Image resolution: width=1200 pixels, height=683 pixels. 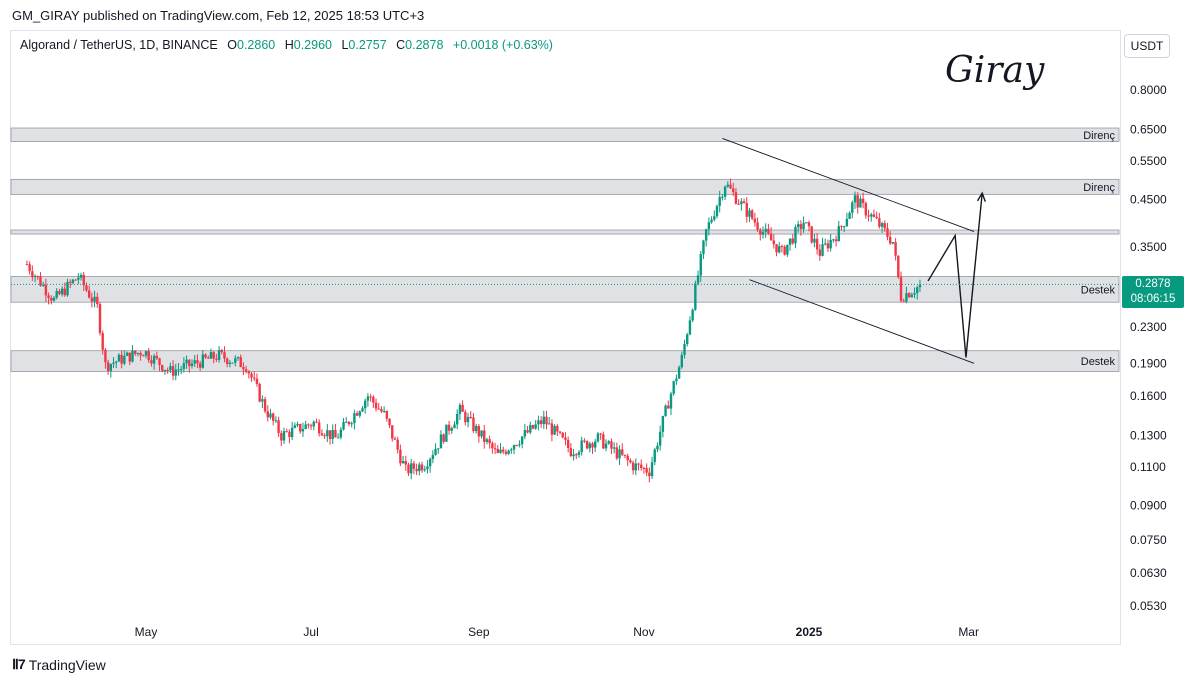 I want to click on close-value: 0.2878, so click(x=424, y=45).